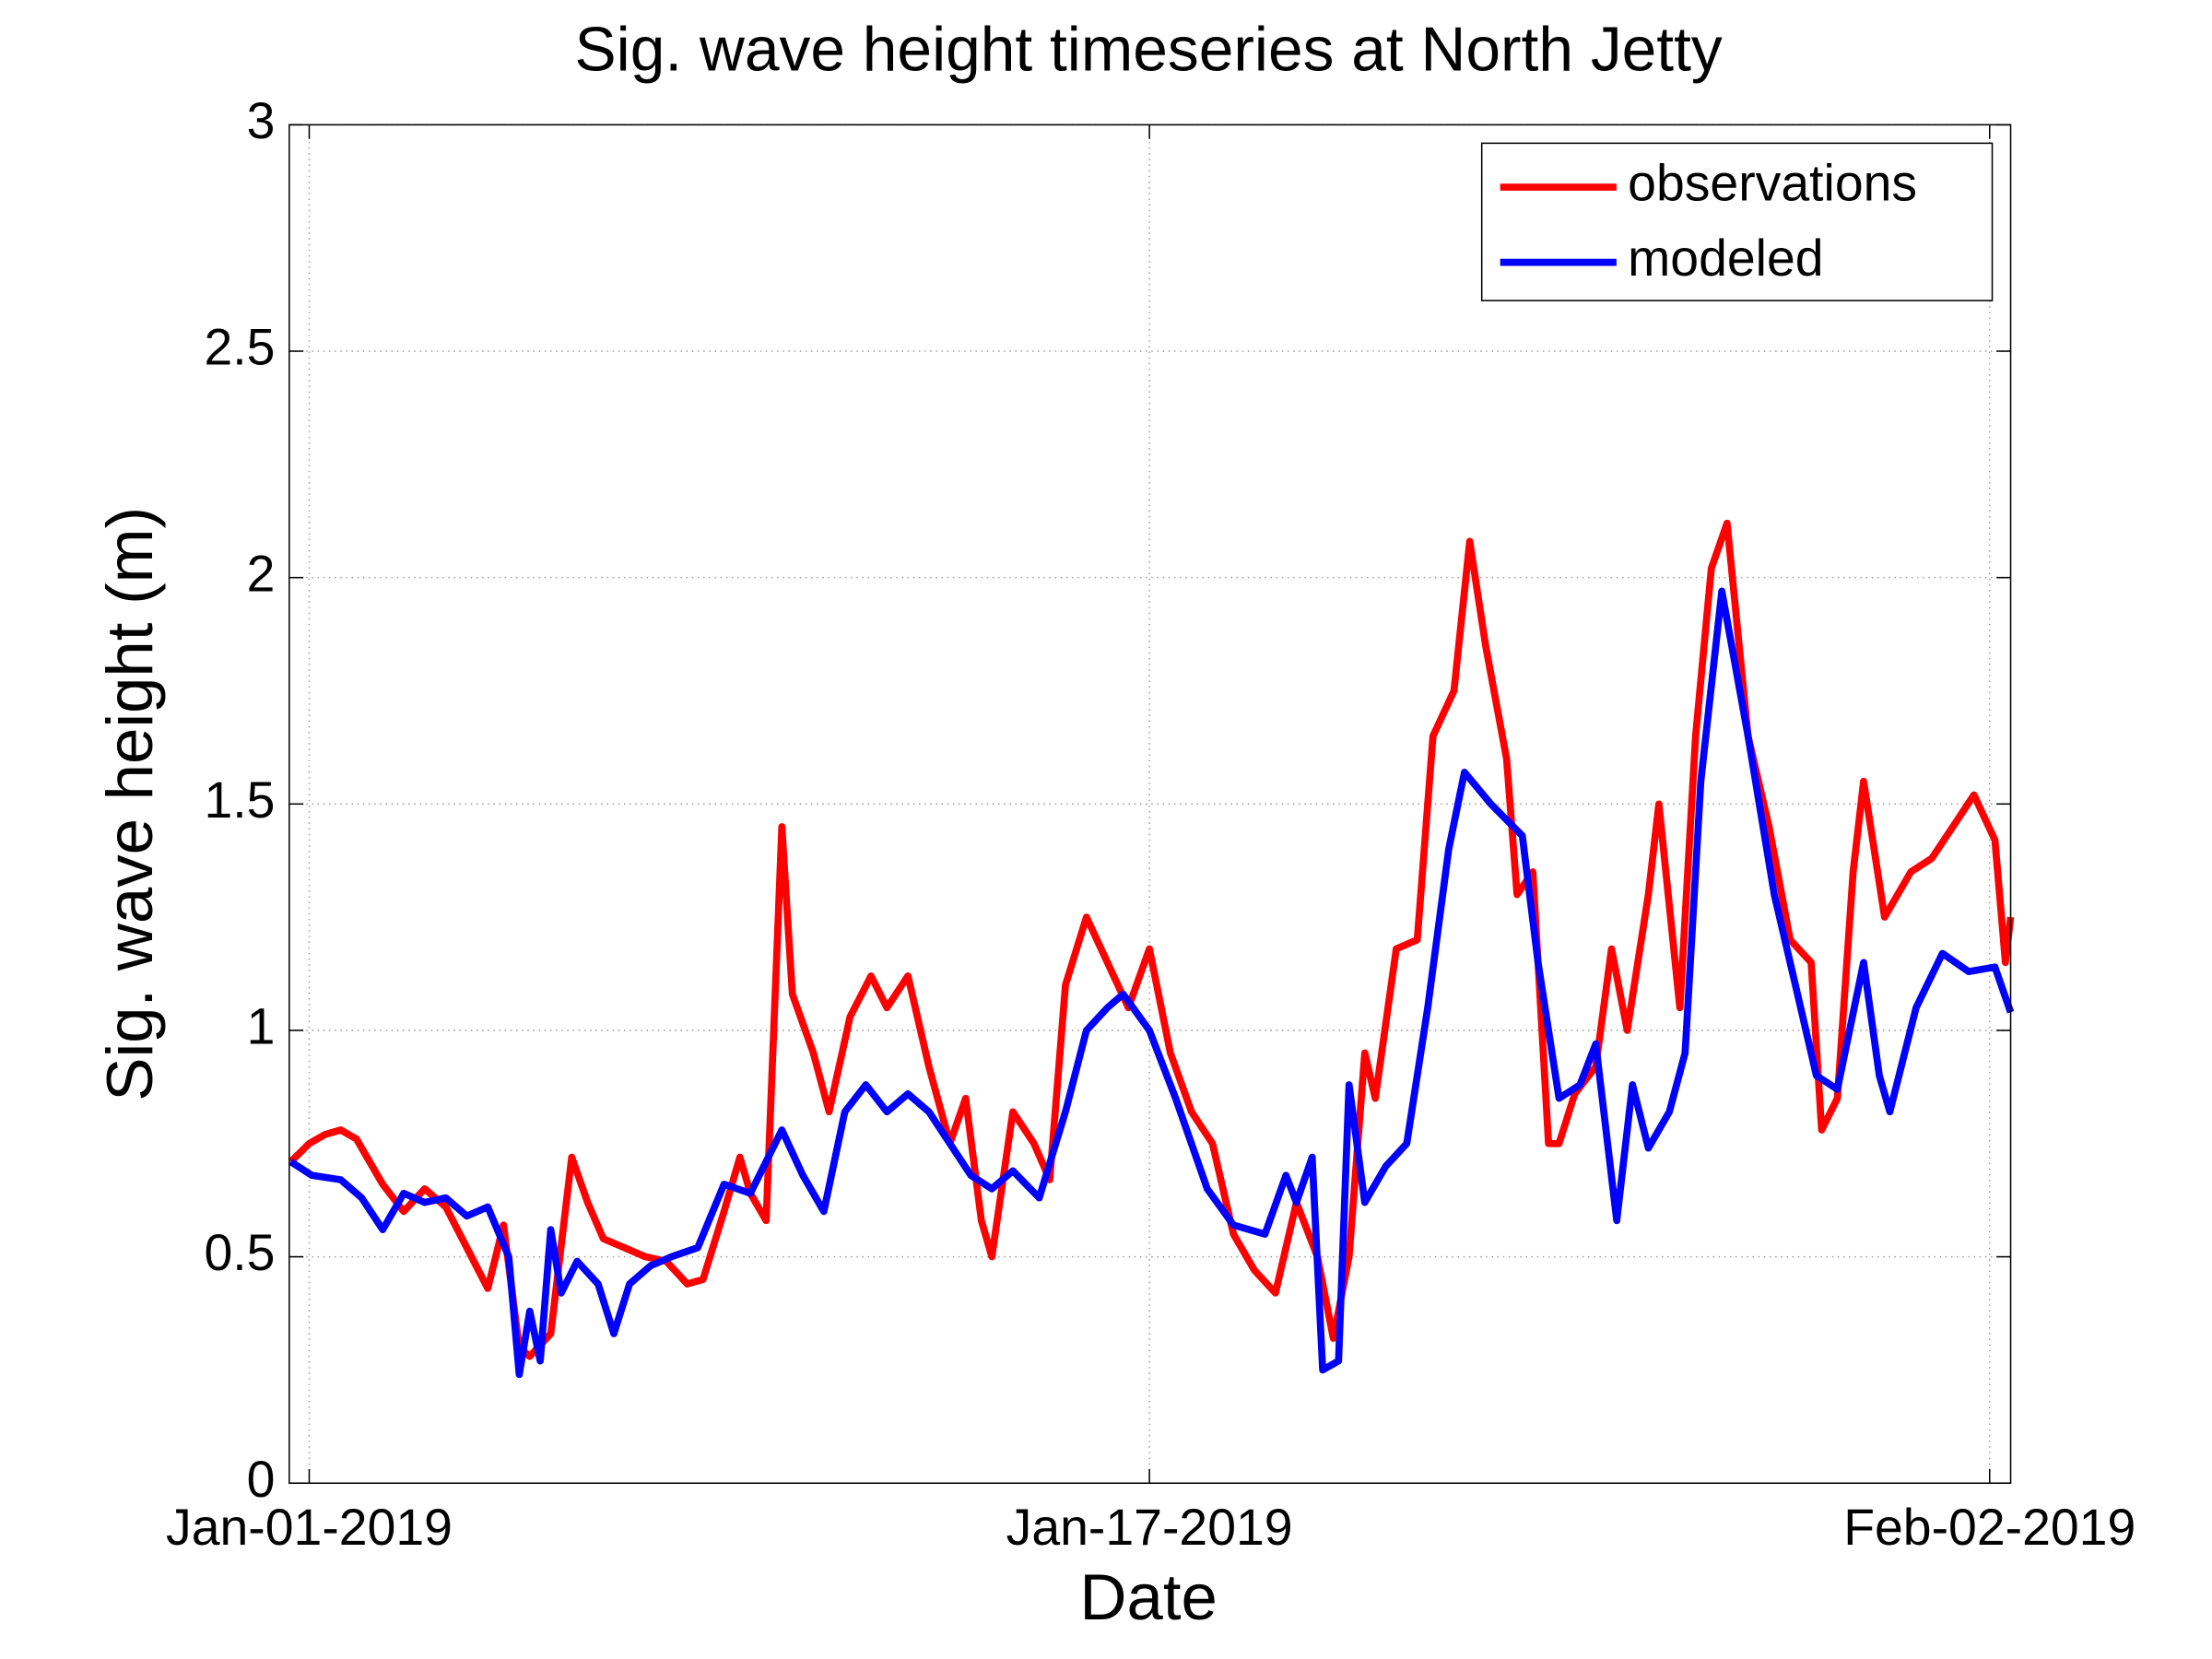 The image size is (2212, 1659). Describe the element at coordinates (1149, 1527) in the screenshot. I see `x-tick-label: Jan-17-2019` at that location.